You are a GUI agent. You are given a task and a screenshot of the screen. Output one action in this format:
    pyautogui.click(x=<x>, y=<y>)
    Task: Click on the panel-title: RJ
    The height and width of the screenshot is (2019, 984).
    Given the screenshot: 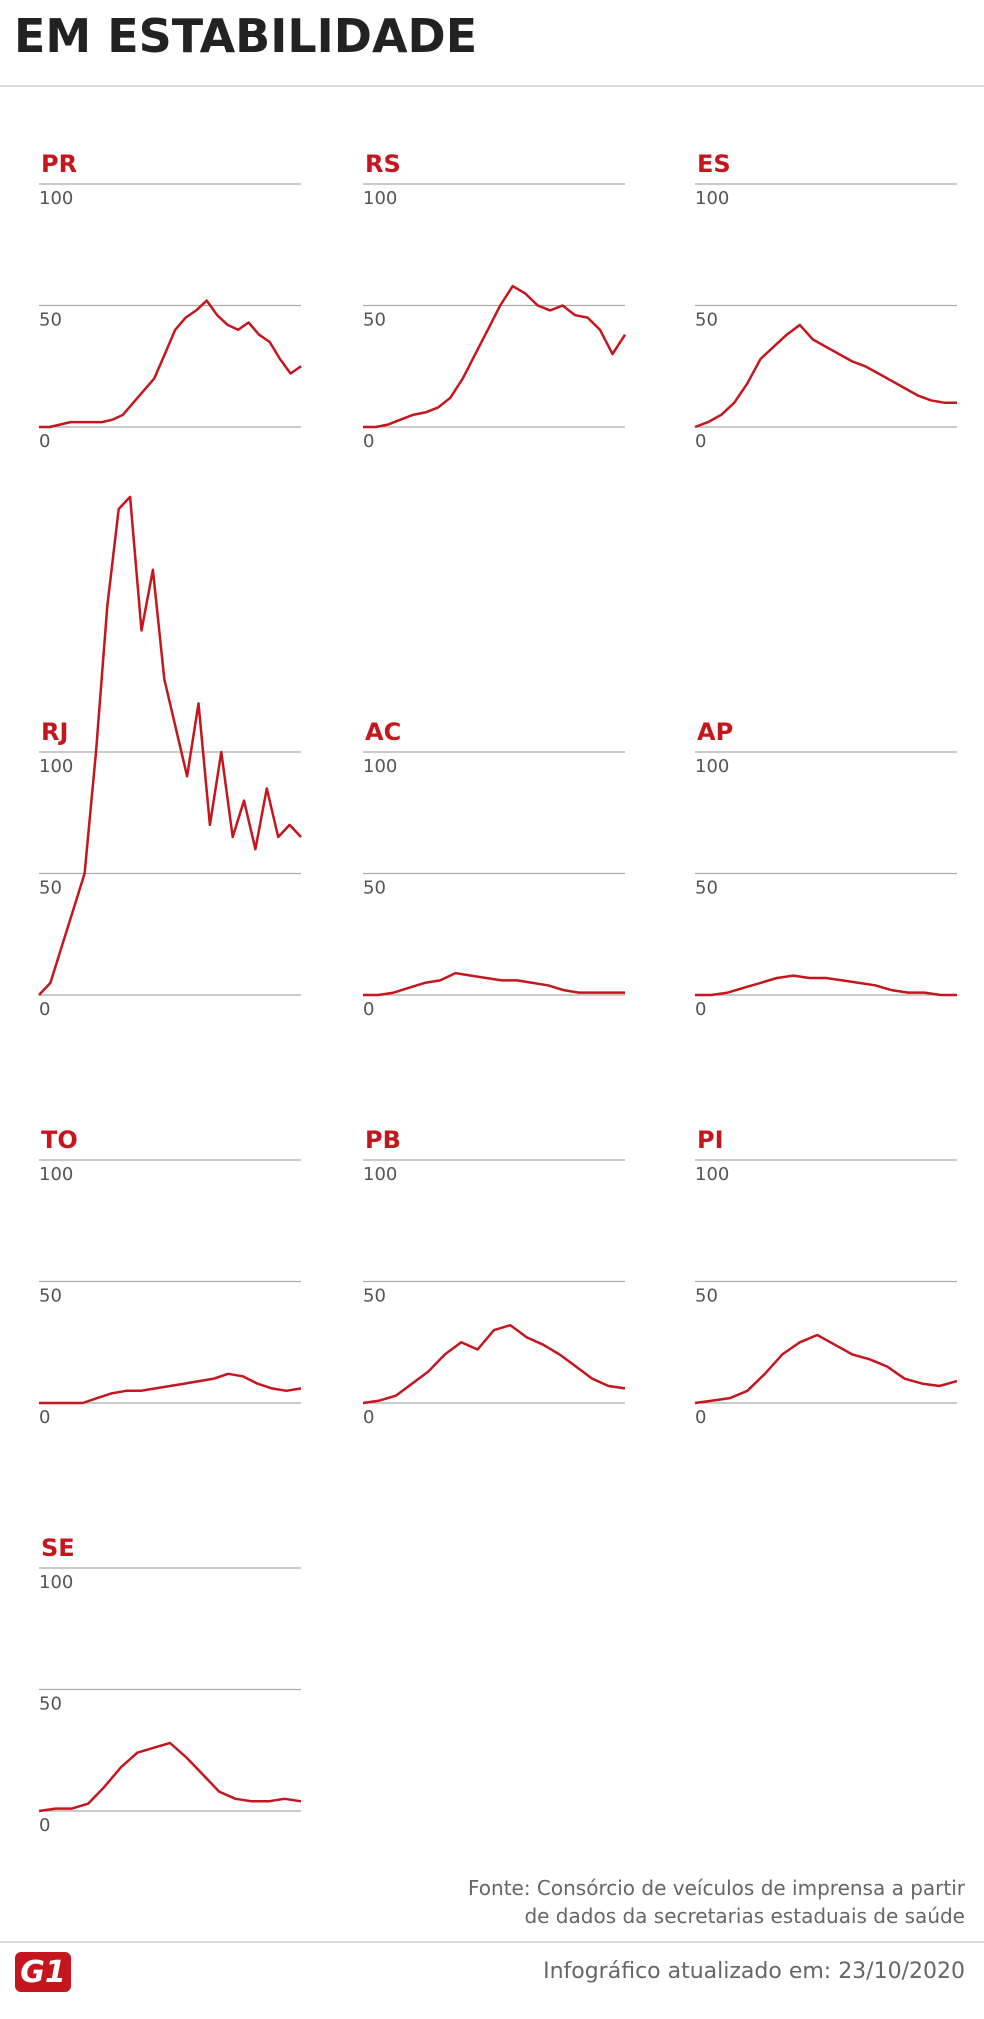 What is the action you would take?
    pyautogui.click(x=54, y=732)
    